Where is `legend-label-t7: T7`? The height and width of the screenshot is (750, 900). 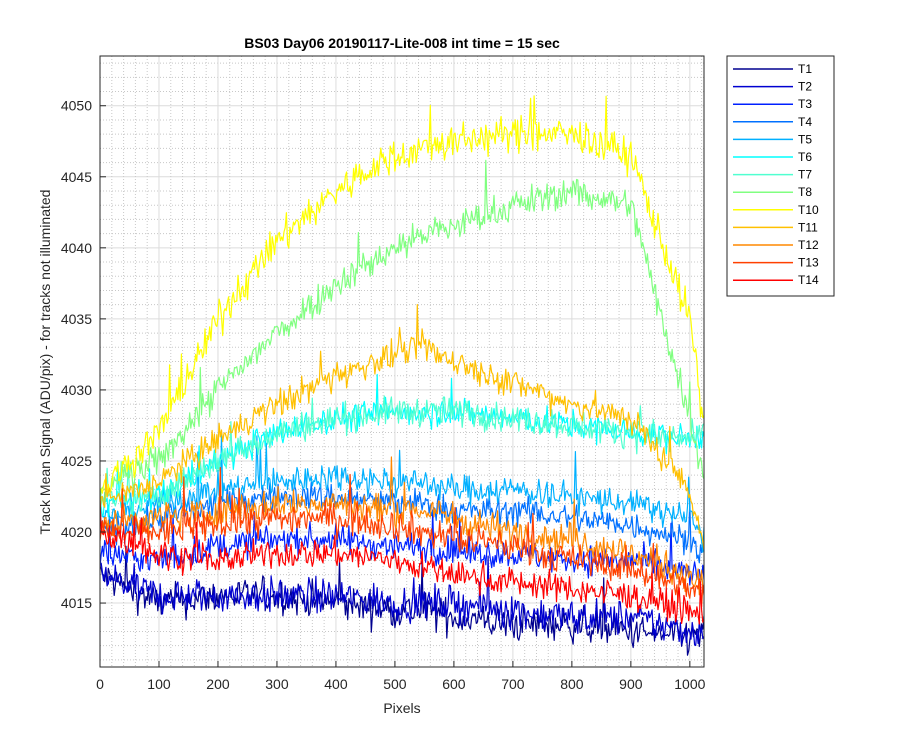 legend-label-t7: T7 is located at coordinates (805, 175).